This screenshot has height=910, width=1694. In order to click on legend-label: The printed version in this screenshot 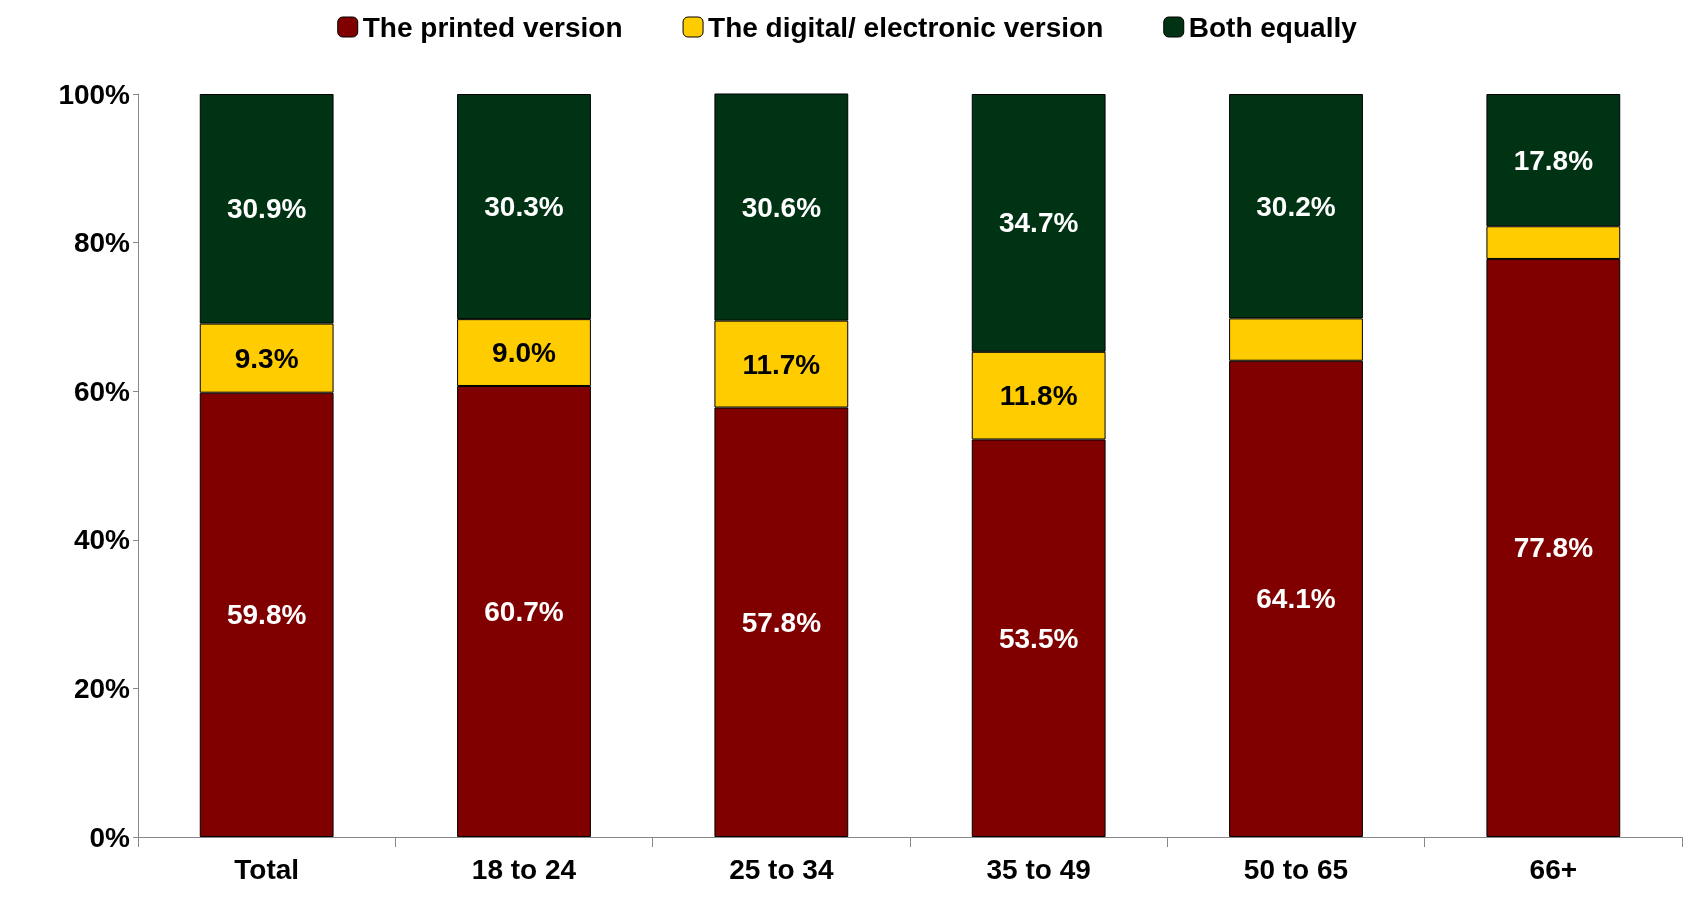, I will do `click(492, 27)`.